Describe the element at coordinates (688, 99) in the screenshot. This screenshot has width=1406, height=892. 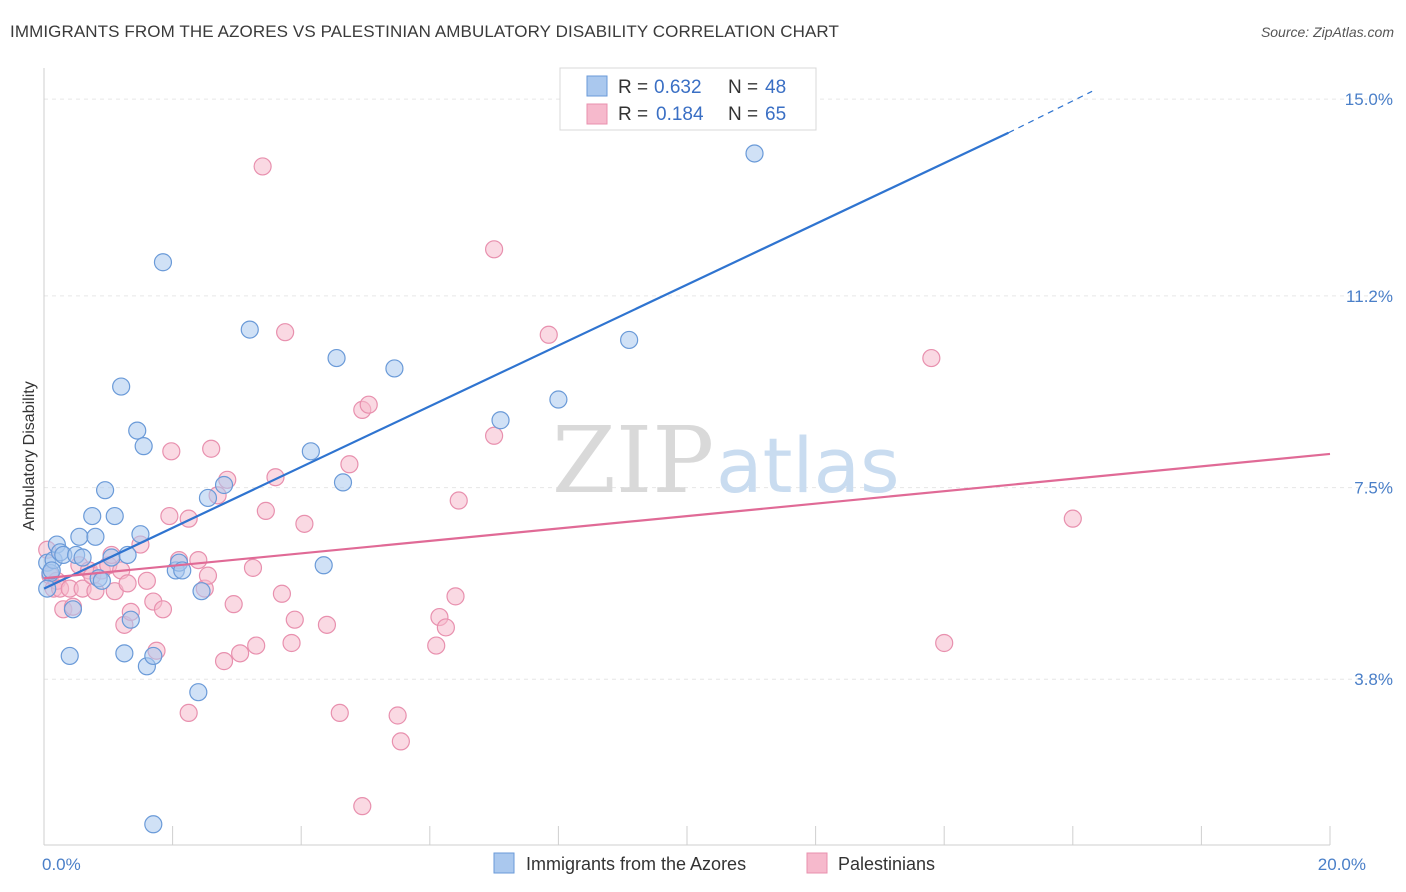
I see `stats-legend: R = 0.632 N = 48 R = 0.184 N = 65` at that location.